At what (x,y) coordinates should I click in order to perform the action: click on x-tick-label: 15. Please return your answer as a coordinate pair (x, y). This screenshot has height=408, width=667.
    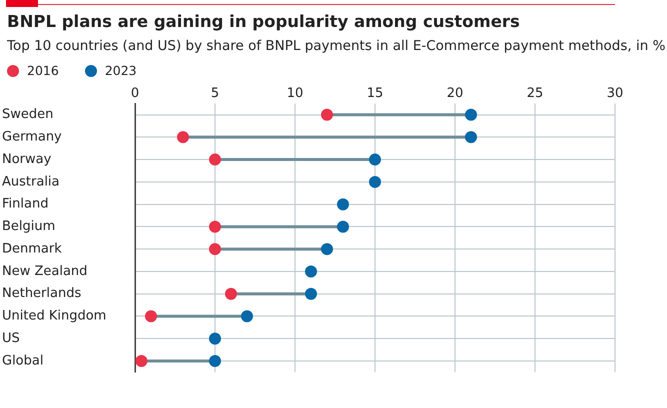
    Looking at the image, I should click on (375, 94).